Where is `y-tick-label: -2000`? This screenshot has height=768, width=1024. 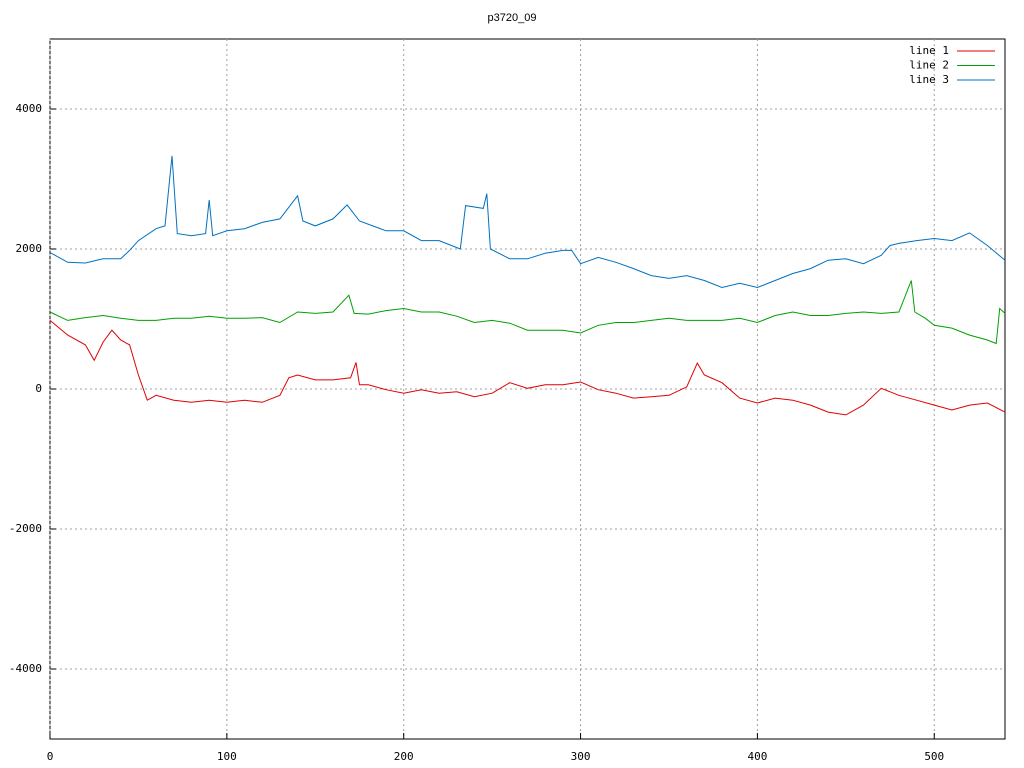
y-tick-label: -2000 is located at coordinates (25, 528).